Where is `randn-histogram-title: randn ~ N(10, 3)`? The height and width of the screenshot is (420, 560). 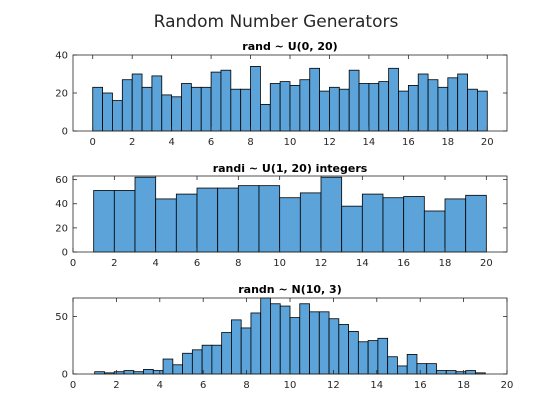 randn-histogram-title: randn ~ N(10, 3) is located at coordinates (290, 289).